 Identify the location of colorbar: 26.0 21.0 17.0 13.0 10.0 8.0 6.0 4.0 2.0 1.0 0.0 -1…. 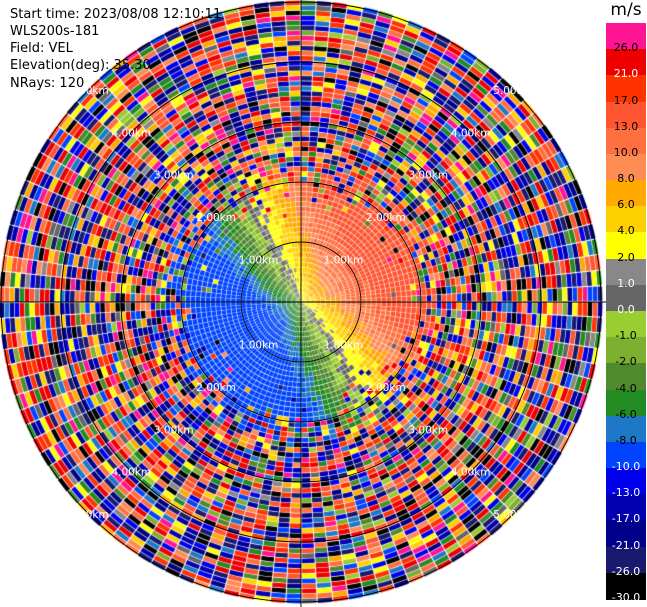
(626, 313).